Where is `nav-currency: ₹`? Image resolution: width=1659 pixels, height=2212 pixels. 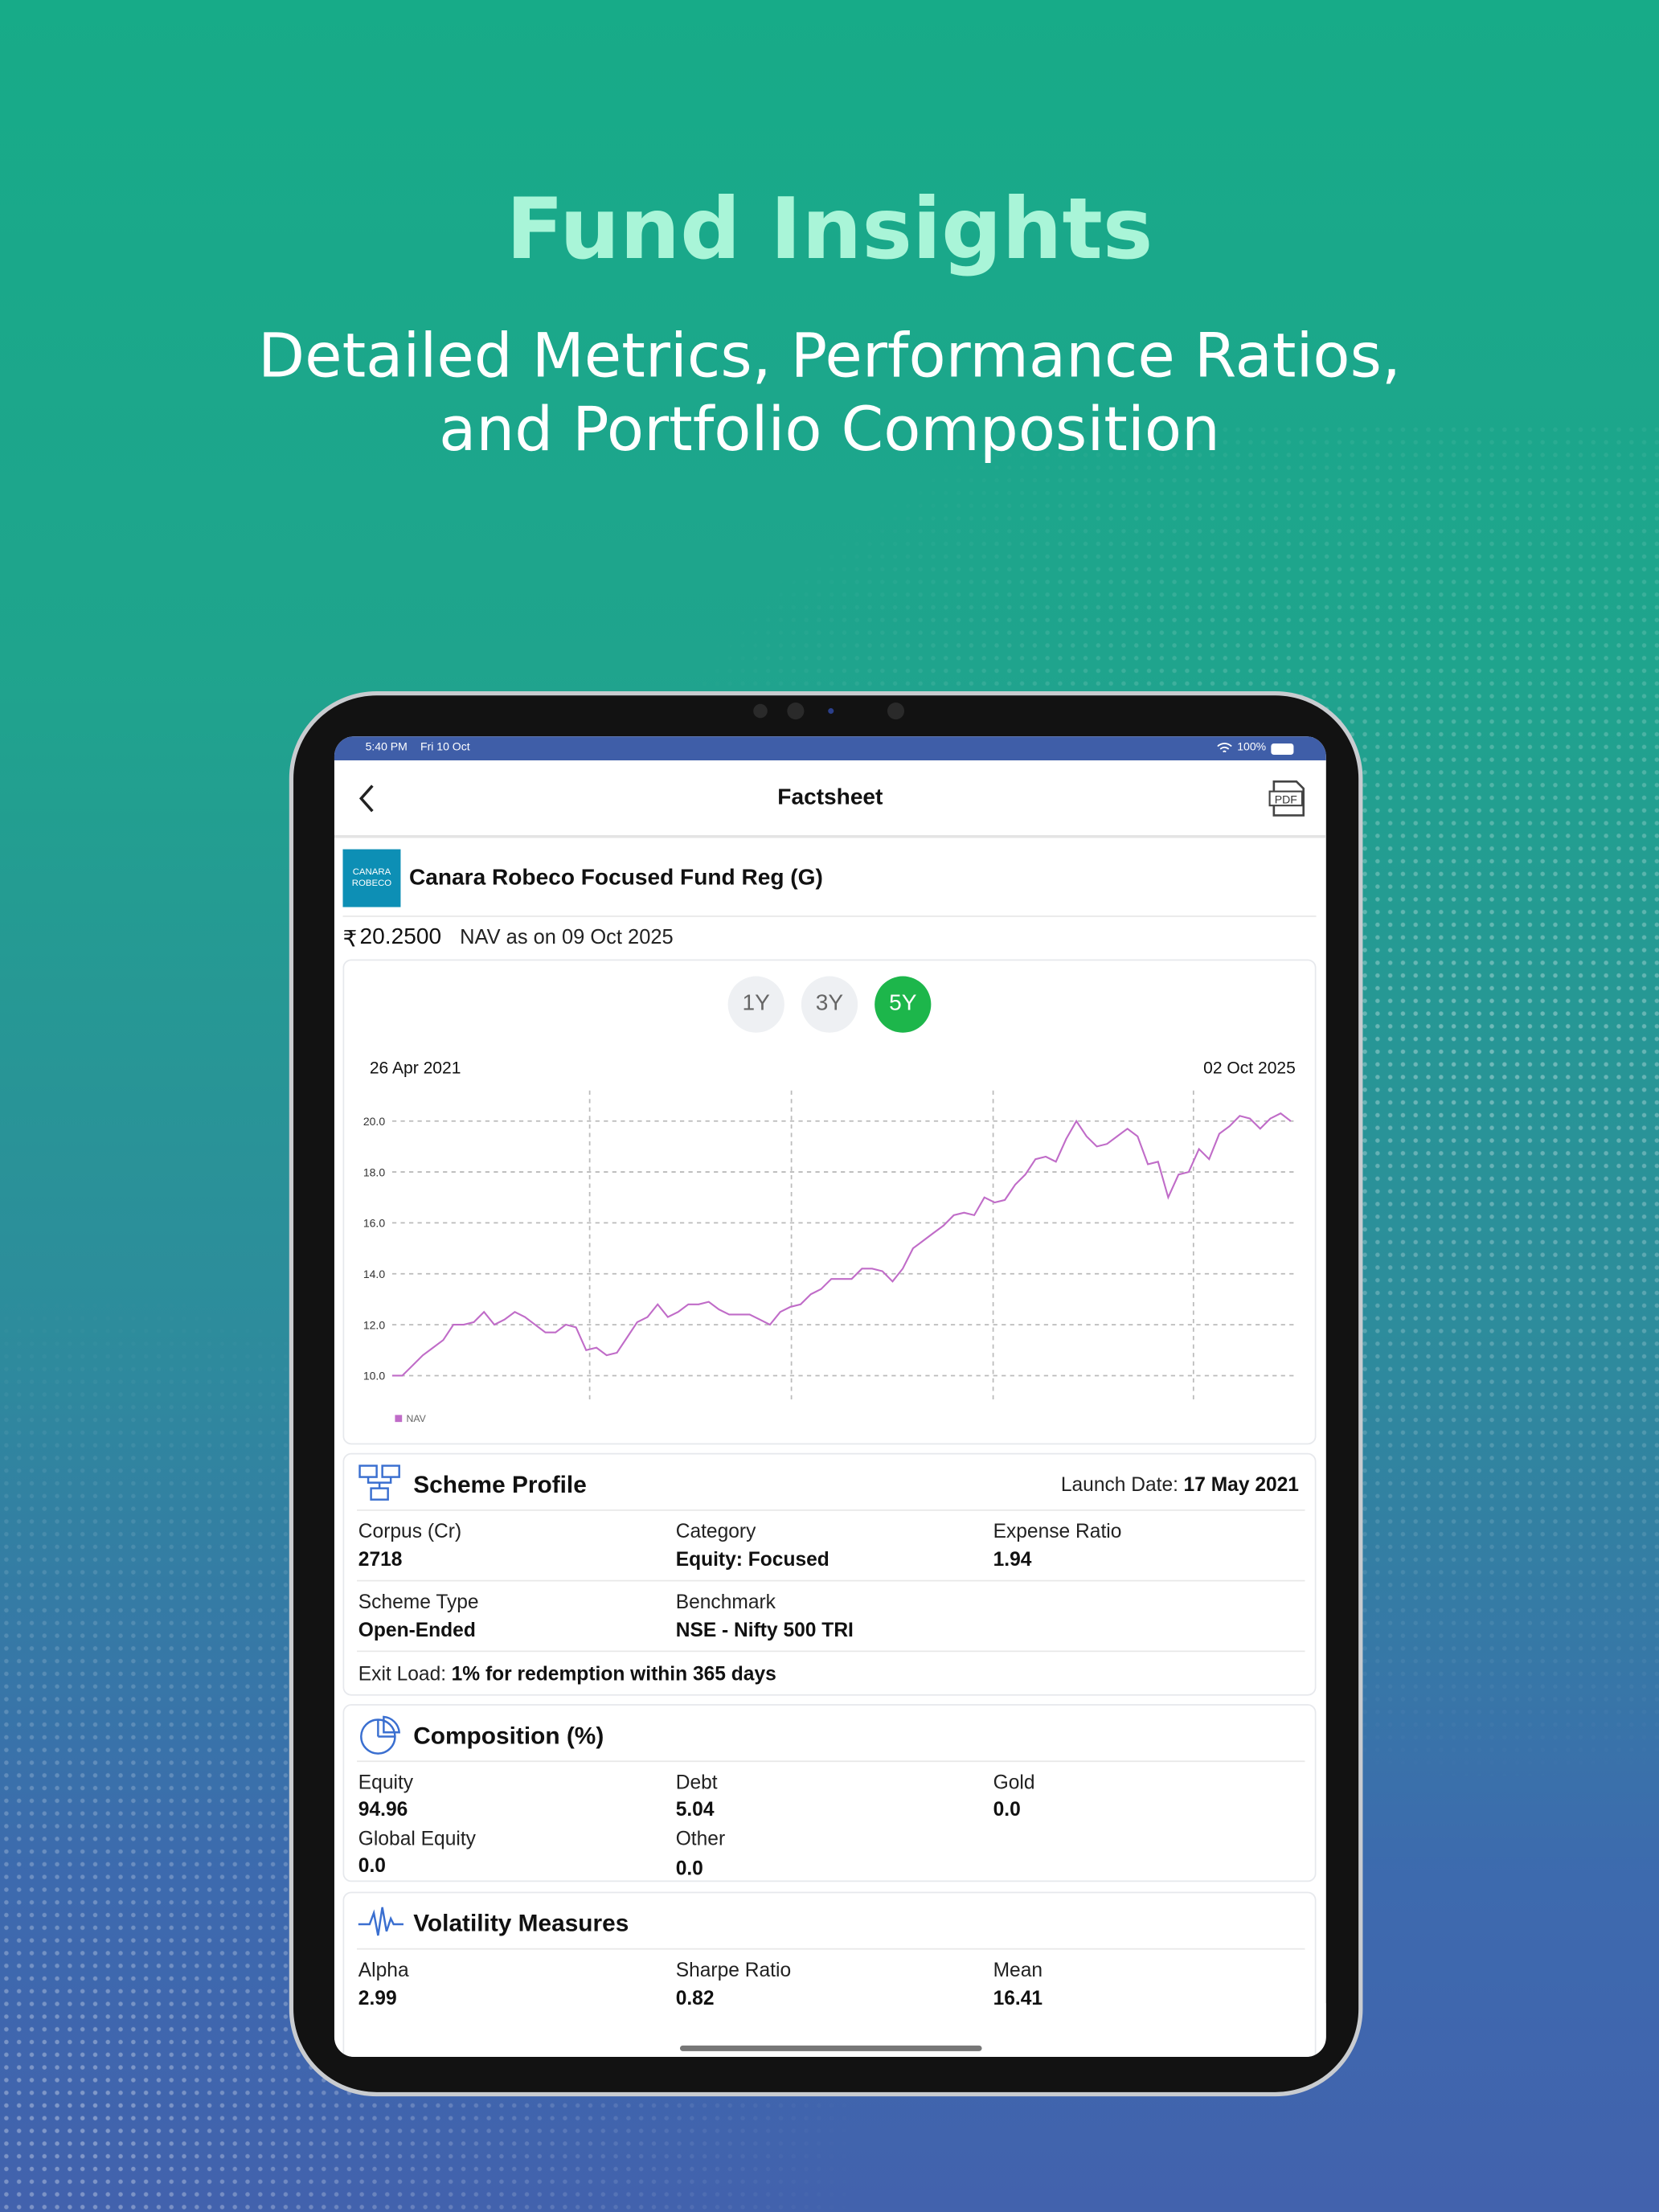 nav-currency: ₹ is located at coordinates (350, 940).